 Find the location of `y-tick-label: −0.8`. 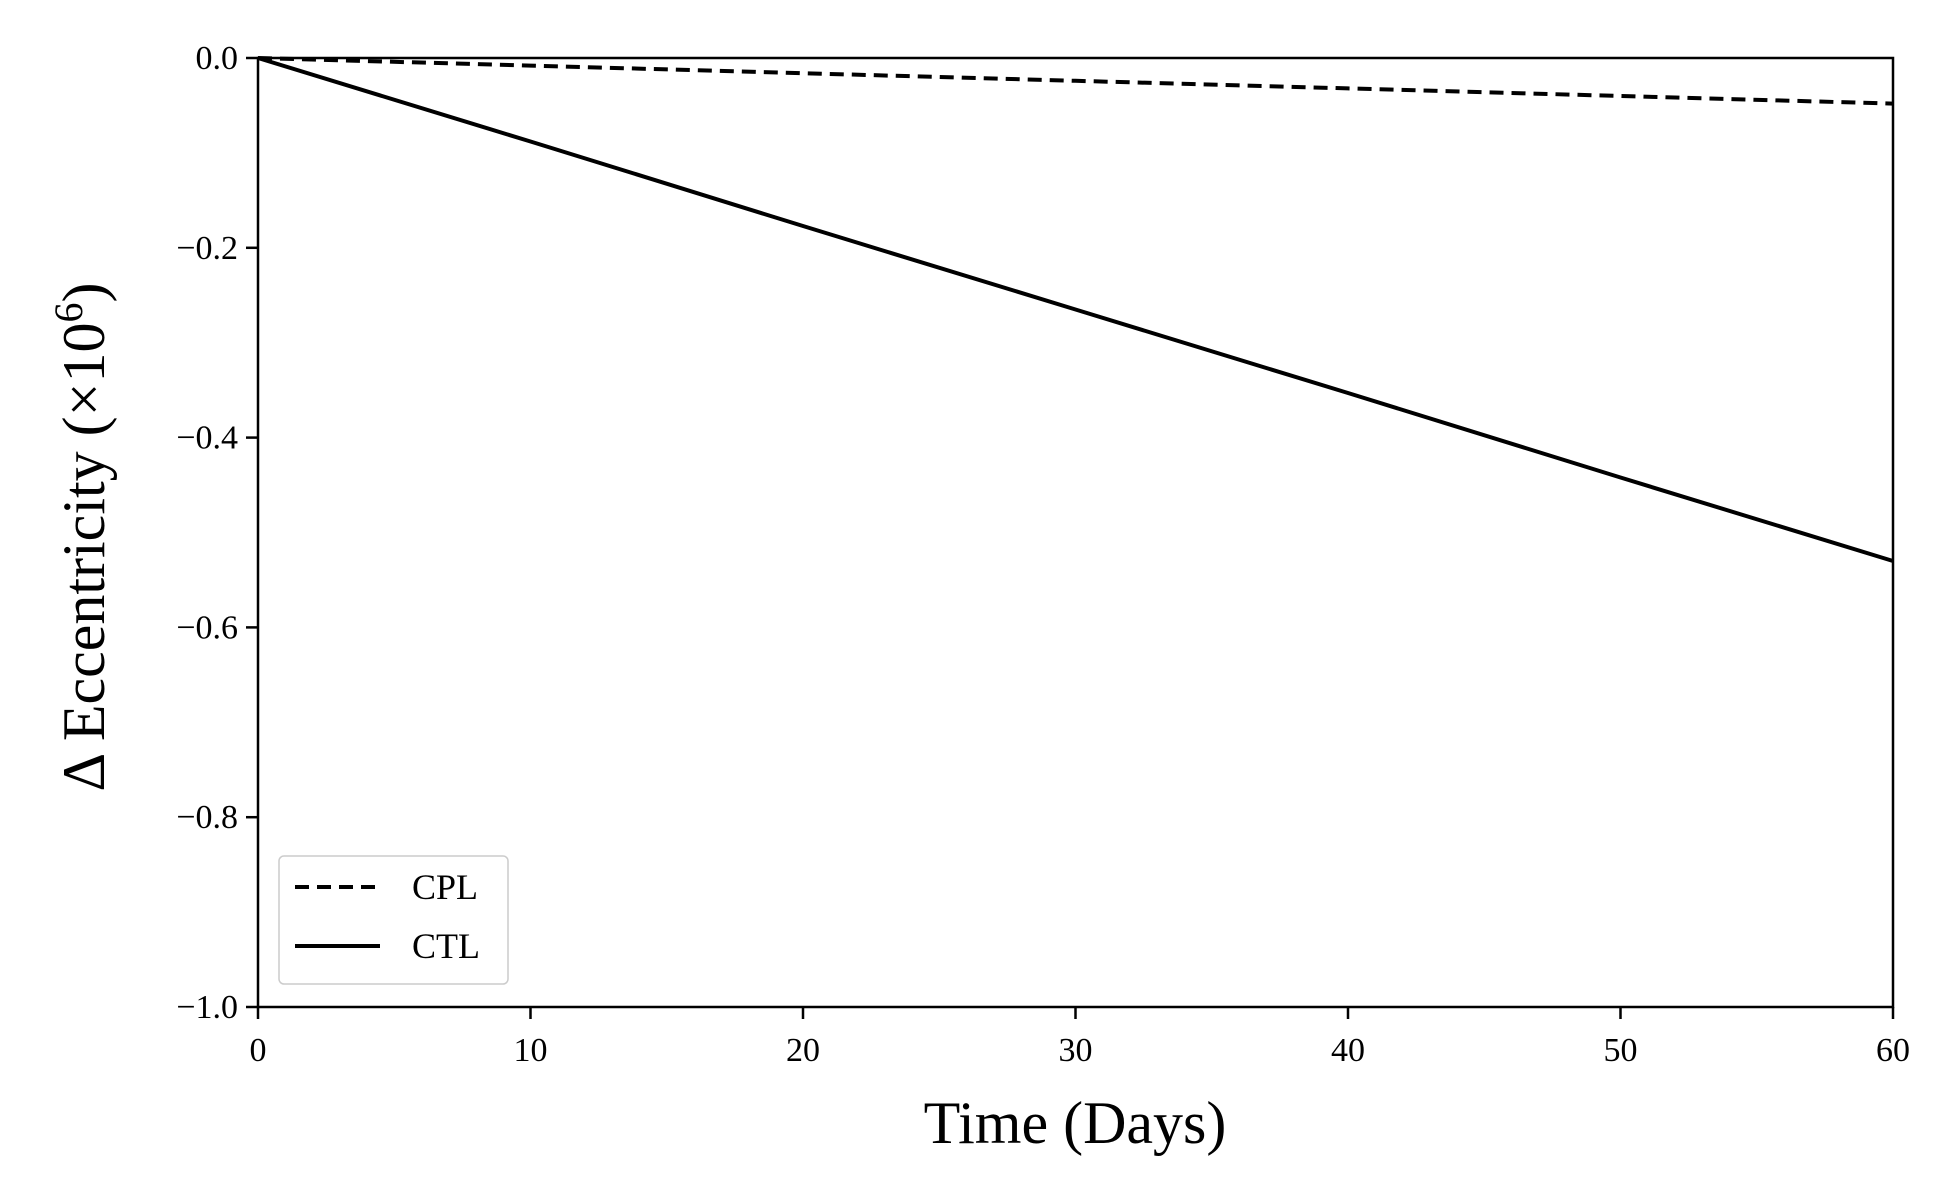

y-tick-label: −0.8 is located at coordinates (207, 817).